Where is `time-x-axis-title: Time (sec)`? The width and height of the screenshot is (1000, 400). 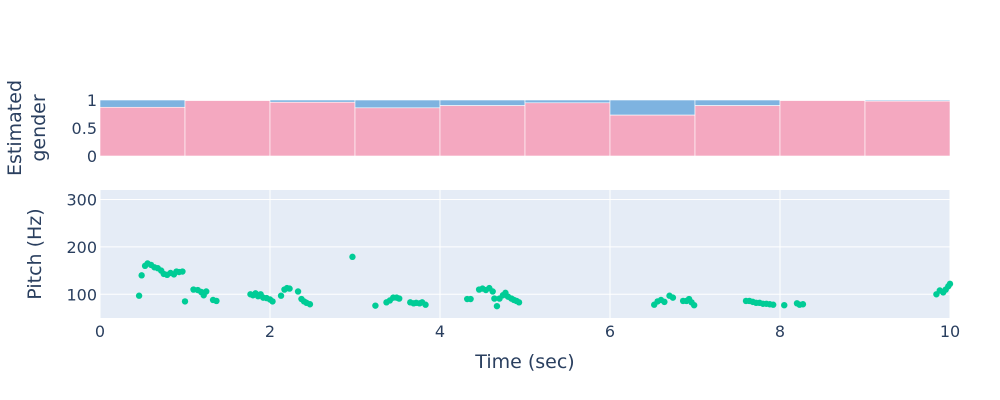 time-x-axis-title: Time (sec) is located at coordinates (524, 362).